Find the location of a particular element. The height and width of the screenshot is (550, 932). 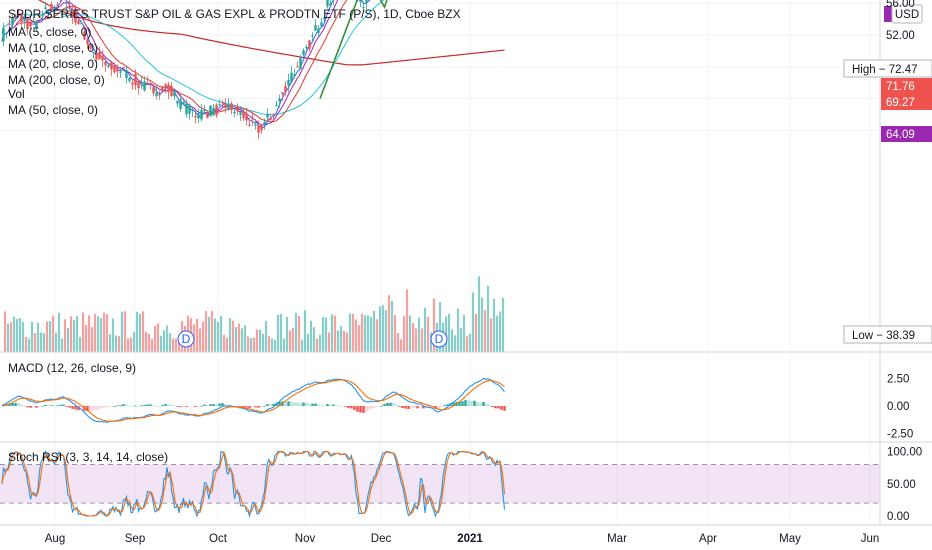

event-marker-d2: D is located at coordinates (439, 339).